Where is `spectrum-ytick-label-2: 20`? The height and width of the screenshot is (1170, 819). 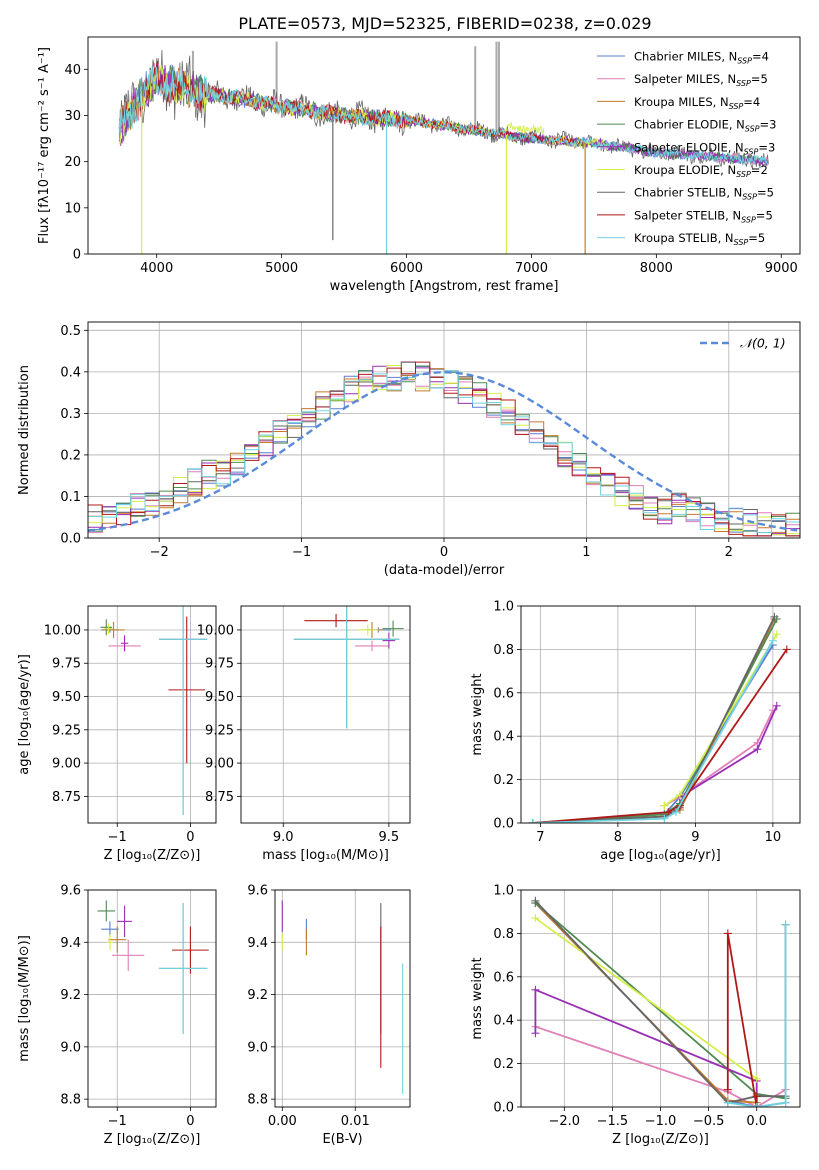 spectrum-ytick-label-2: 20 is located at coordinates (72, 162).